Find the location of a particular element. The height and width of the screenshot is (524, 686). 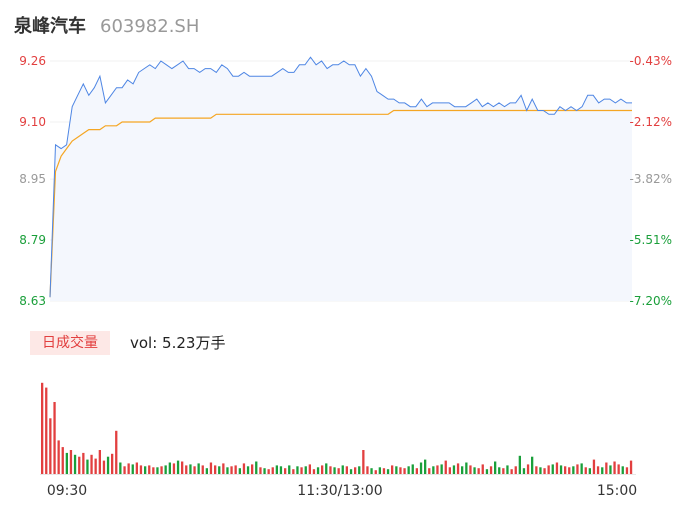

chart-header: 泉峰汽车 603982.SH is located at coordinates (106, 26).